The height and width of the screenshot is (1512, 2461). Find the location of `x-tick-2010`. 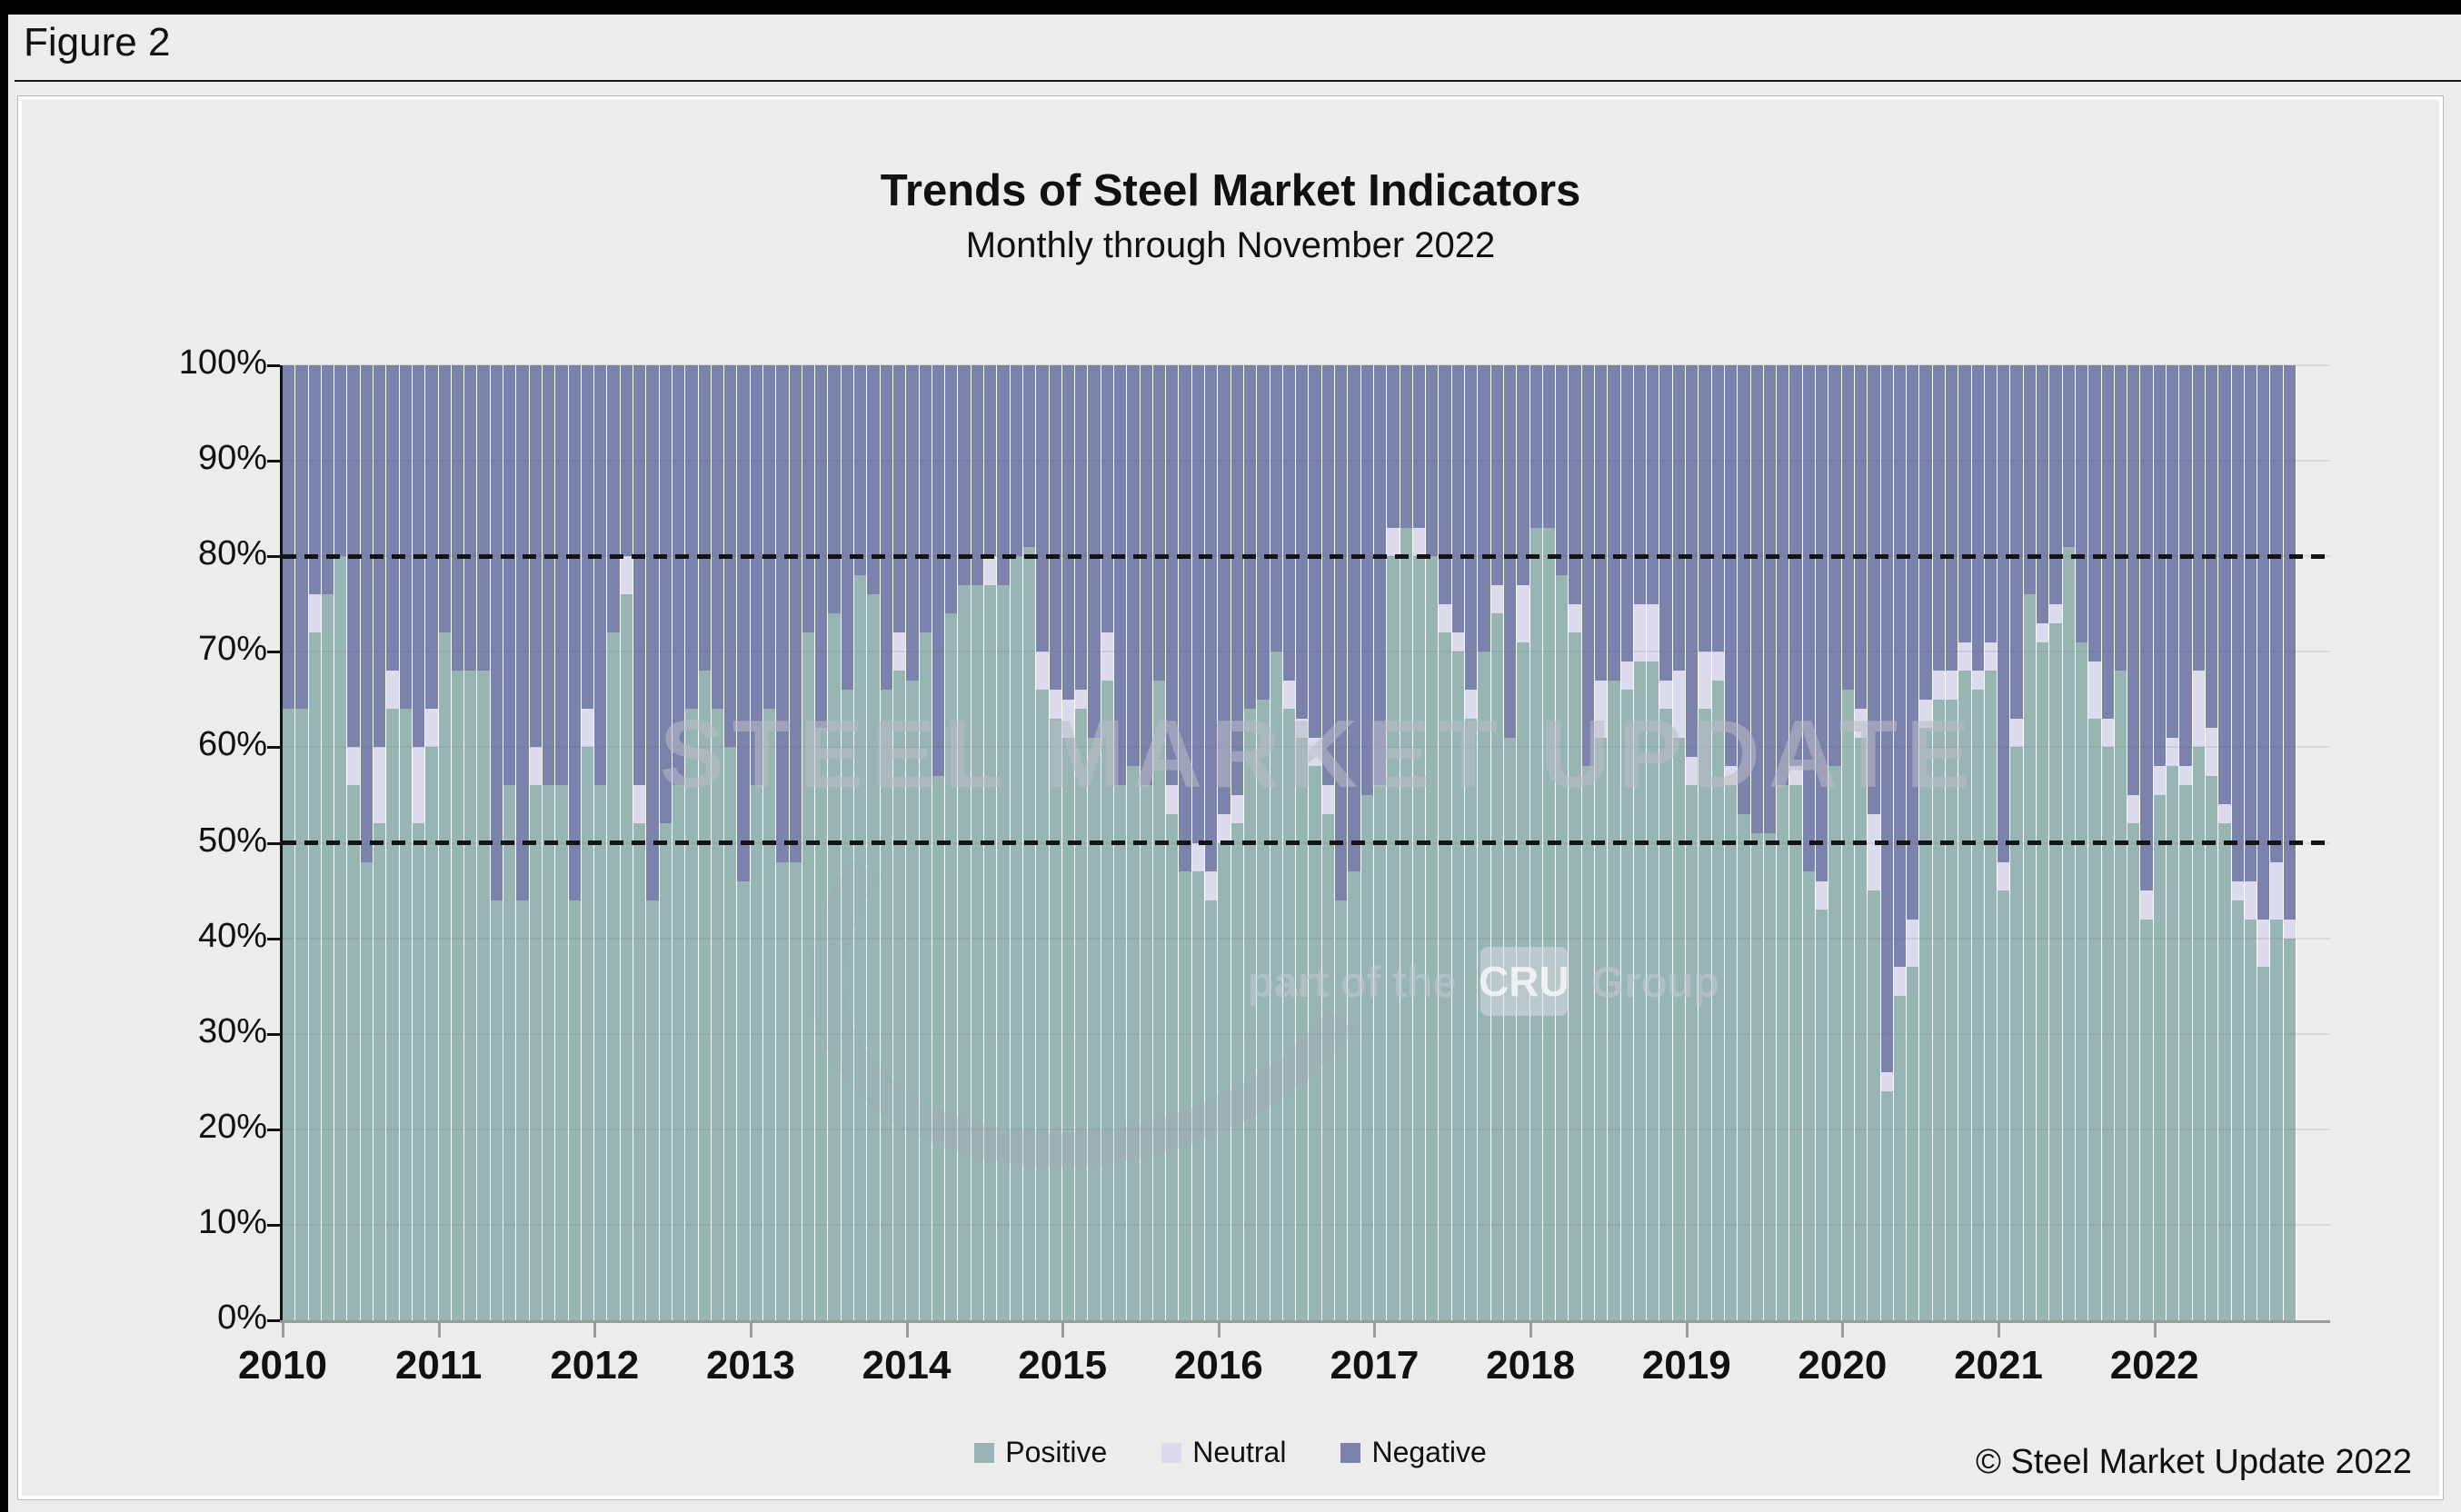

x-tick-2010 is located at coordinates (283, 1330).